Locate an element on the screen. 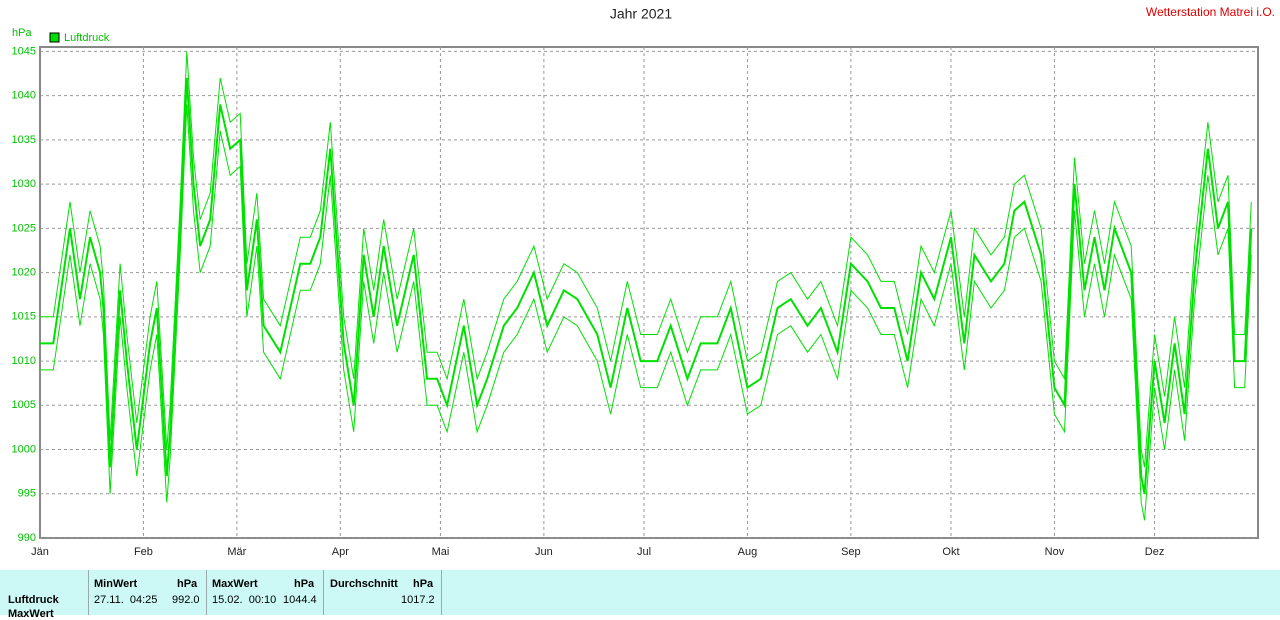 The image size is (1280, 620). x-tick-label: Mär is located at coordinates (236, 552).